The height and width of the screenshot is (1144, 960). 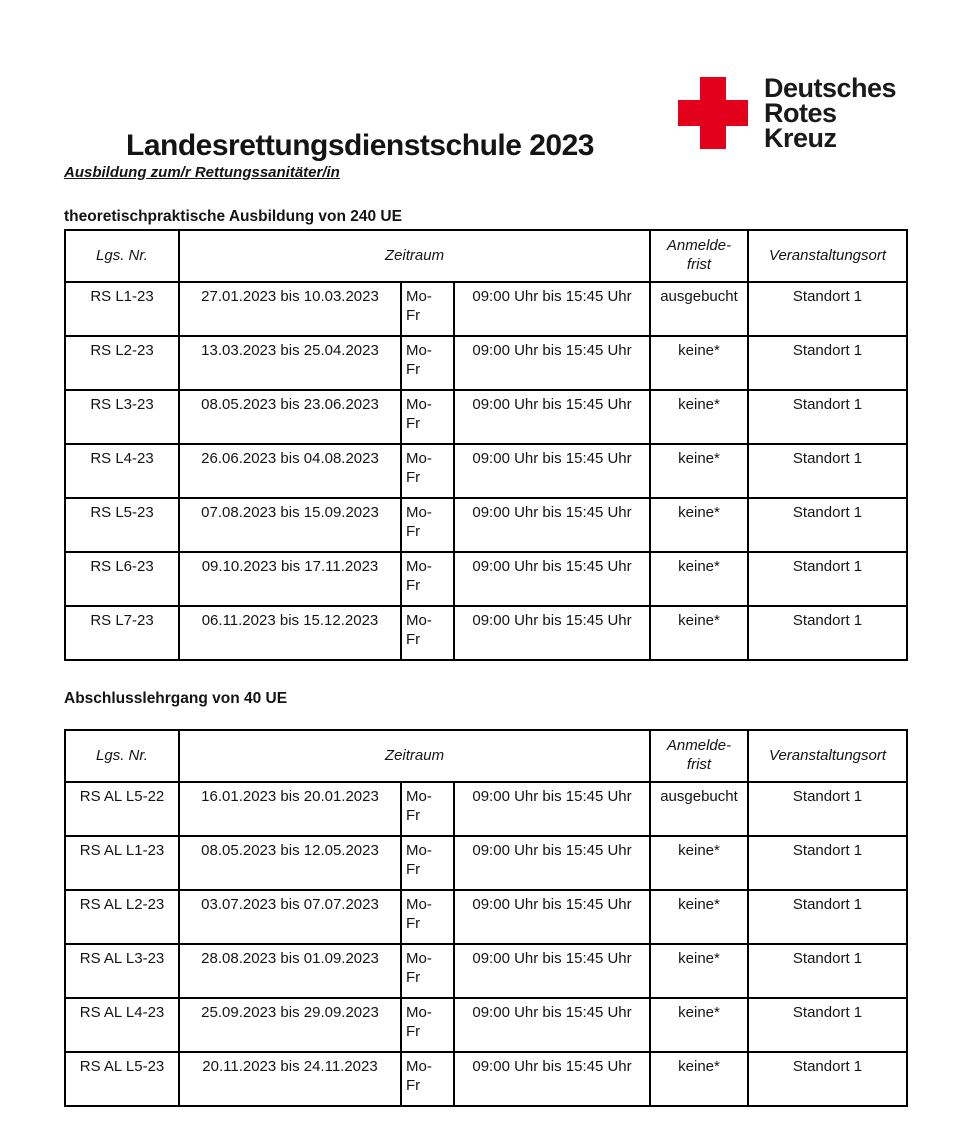 What do you see at coordinates (122, 971) in the screenshot?
I see `cell-lgs-nr: RS AL L3-23` at bounding box center [122, 971].